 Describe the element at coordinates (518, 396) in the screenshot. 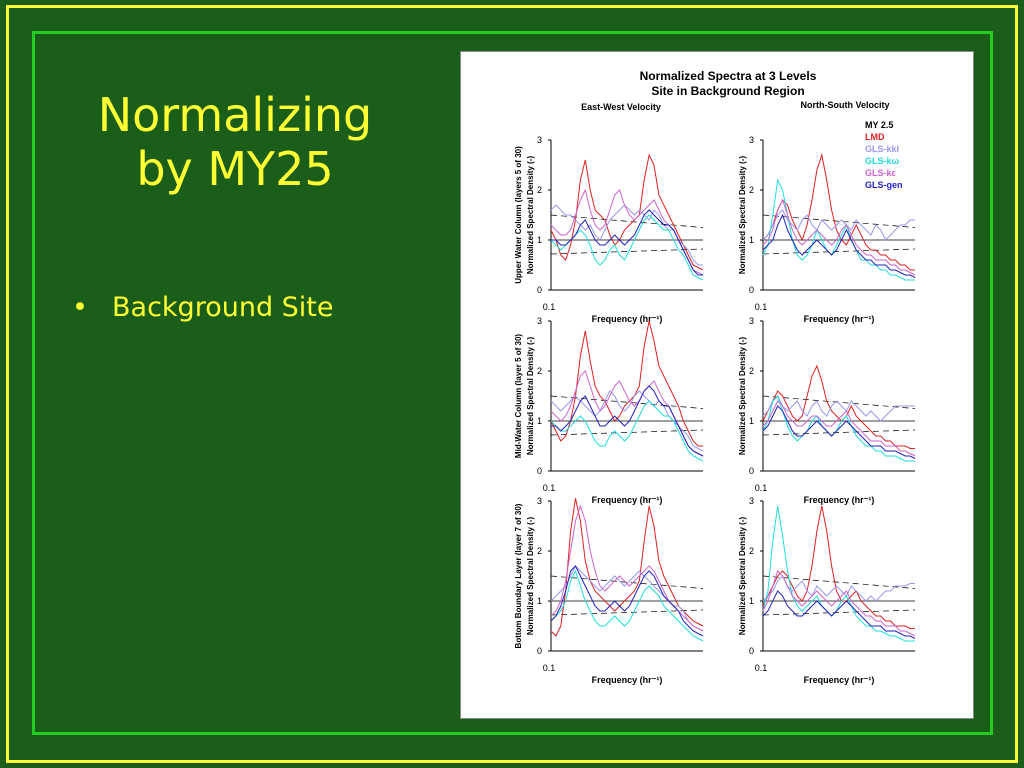

I see `row-label: Mid-Water Column (layer 5 of 30)` at that location.